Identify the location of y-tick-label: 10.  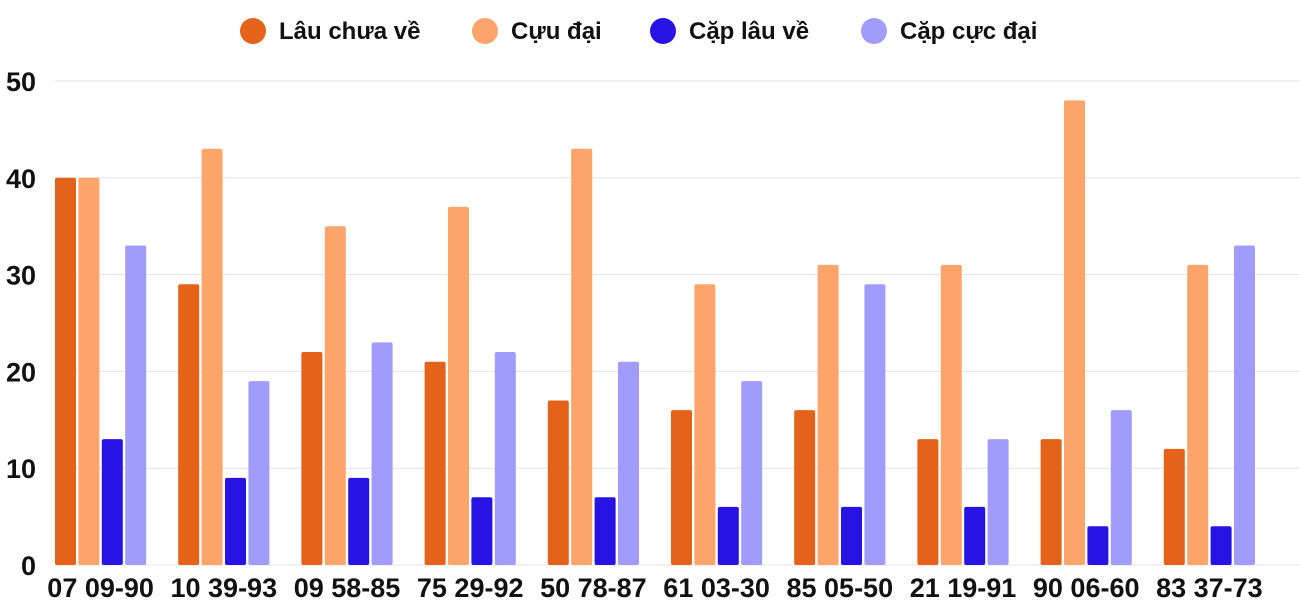
(21, 469).